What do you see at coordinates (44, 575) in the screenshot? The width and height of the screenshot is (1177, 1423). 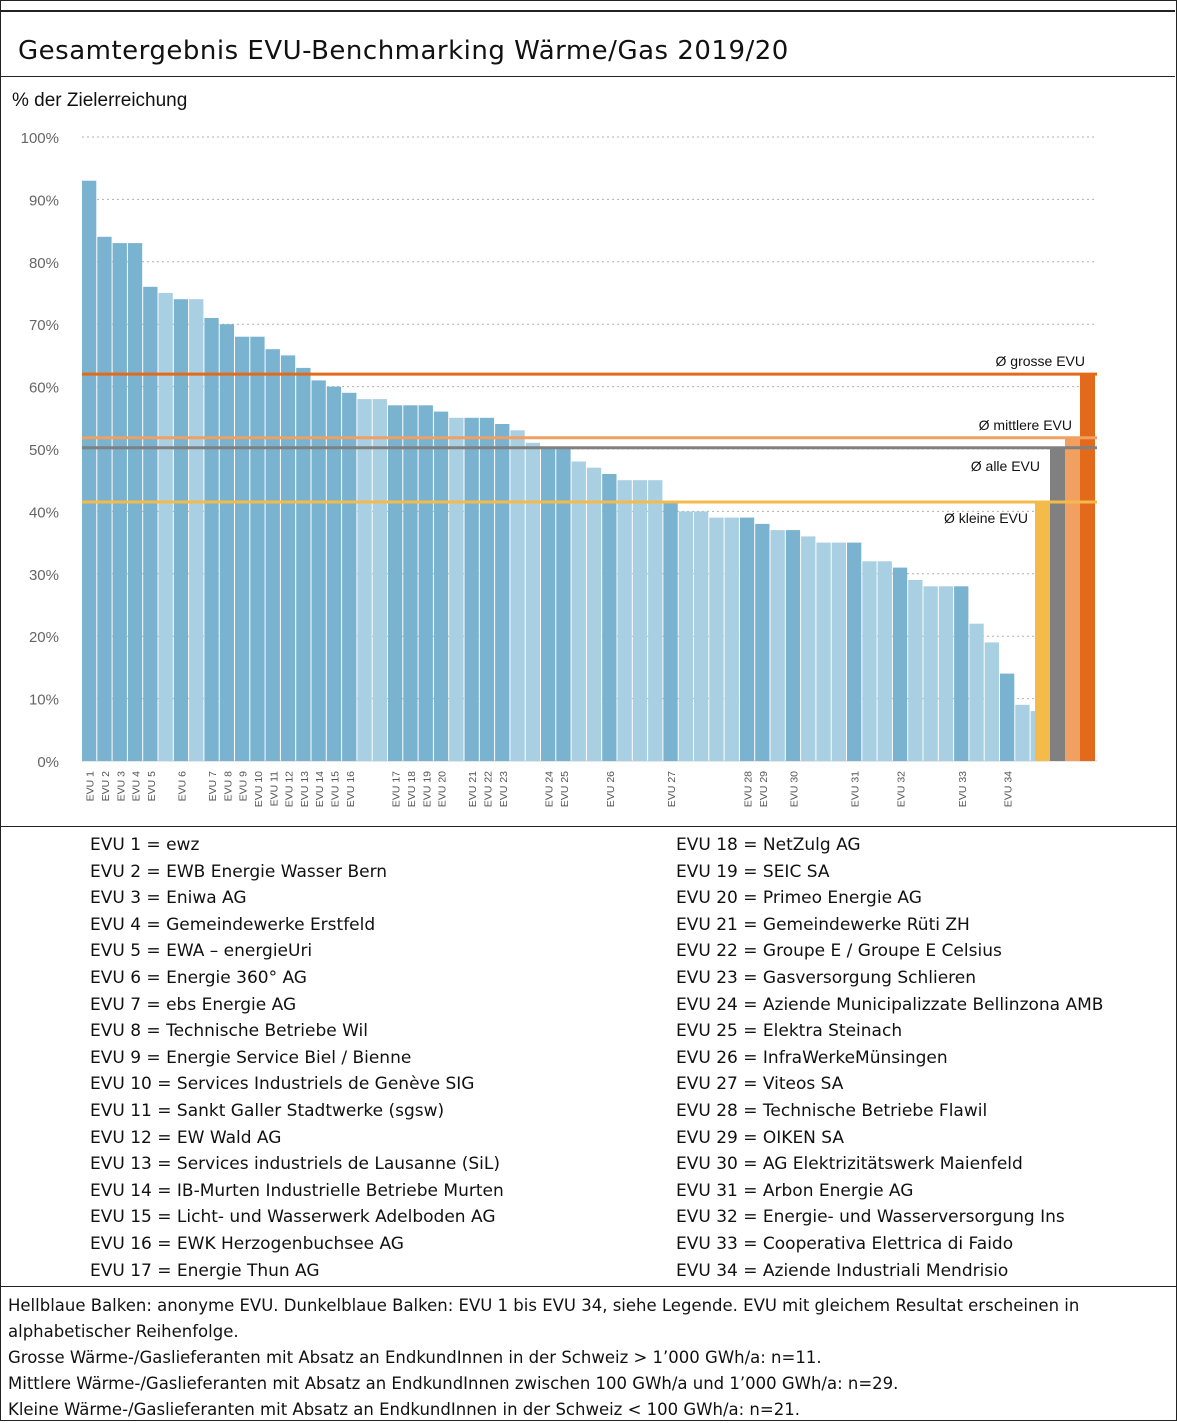 I see `y-tick-label: 30%` at bounding box center [44, 575].